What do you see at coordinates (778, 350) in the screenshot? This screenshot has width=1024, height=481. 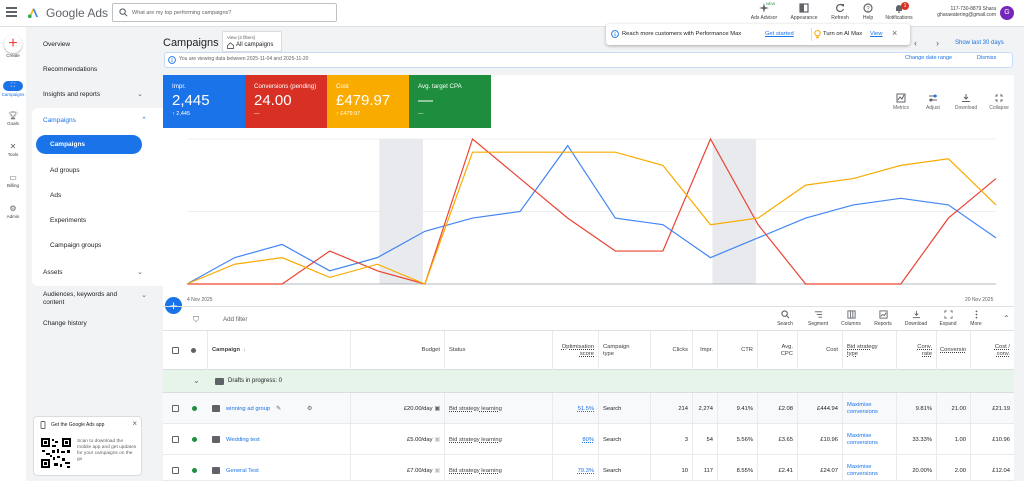 I see `col-avg-cpc: Avg. CPC` at bounding box center [778, 350].